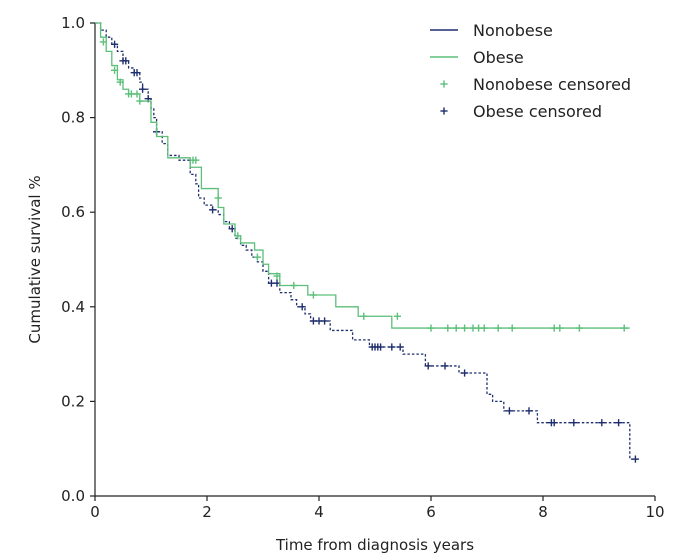 This screenshot has width=680, height=555. I want to click on legend-item-obese-censored: Obese censored, so click(521, 111).